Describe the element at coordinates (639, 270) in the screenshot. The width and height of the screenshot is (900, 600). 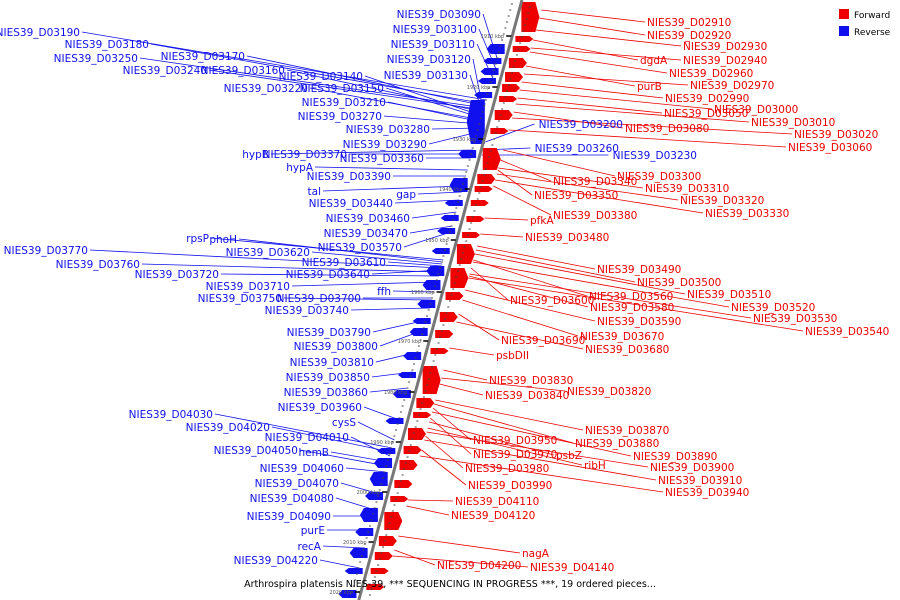
I see `forward-gene-label: NIES39_D03490` at that location.